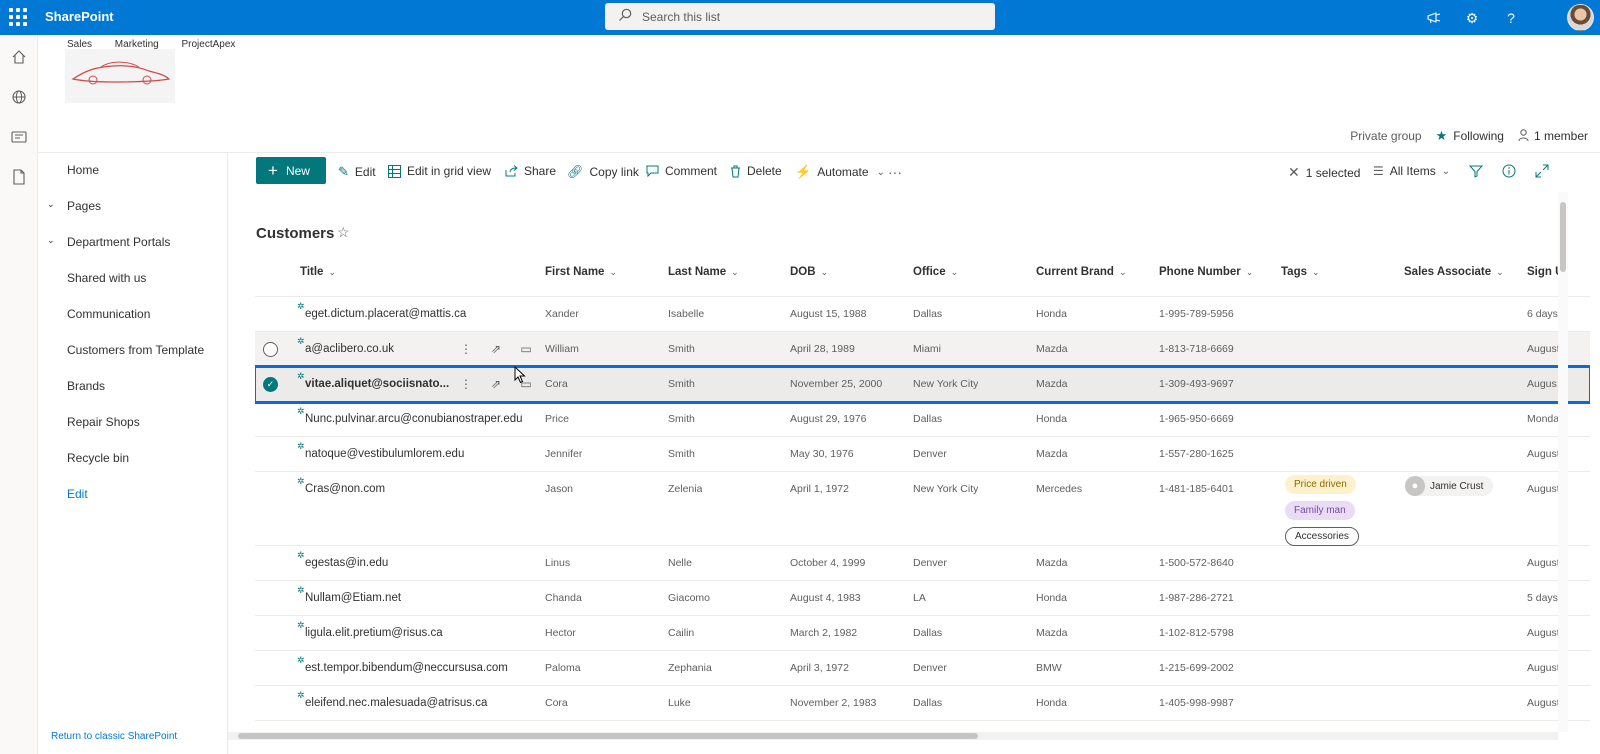  What do you see at coordinates (1560, 136) in the screenshot?
I see `members-button: 1 member` at bounding box center [1560, 136].